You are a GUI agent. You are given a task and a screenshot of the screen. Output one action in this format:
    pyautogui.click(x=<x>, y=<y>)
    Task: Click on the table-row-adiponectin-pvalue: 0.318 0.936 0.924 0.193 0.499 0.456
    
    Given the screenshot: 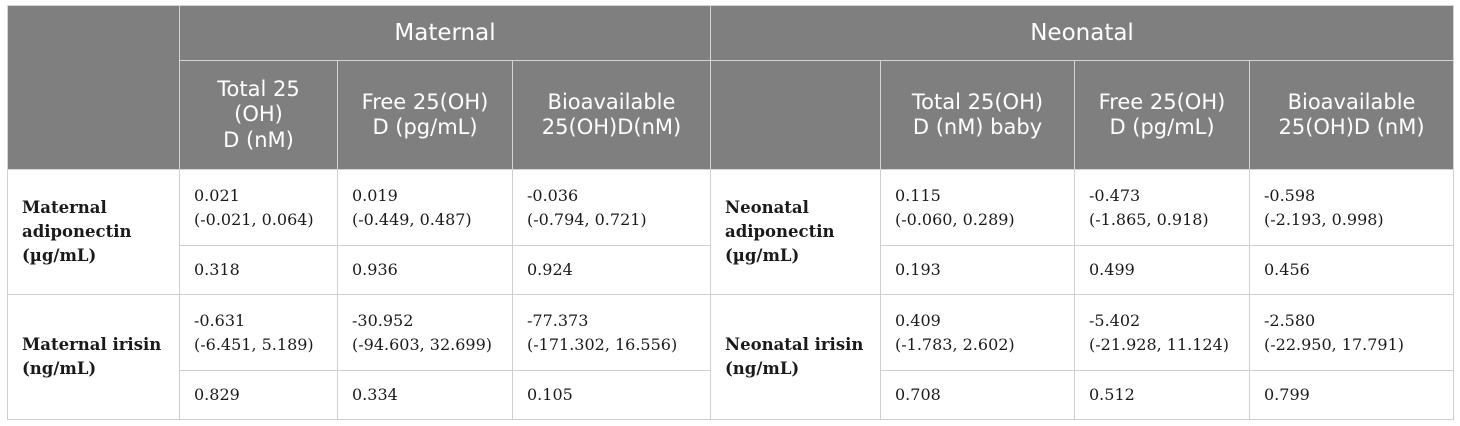 What is the action you would take?
    pyautogui.click(x=731, y=270)
    